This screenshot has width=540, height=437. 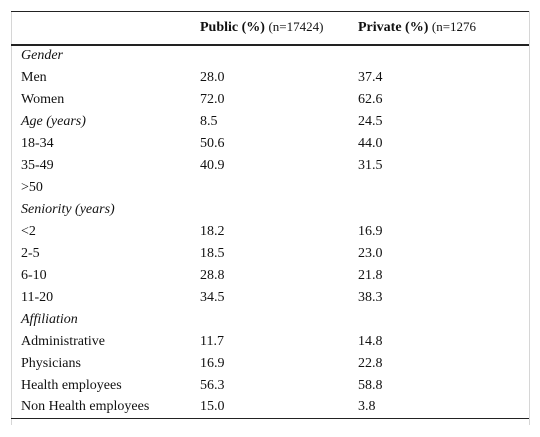 I want to click on private-percent: 38.3, so click(x=370, y=297).